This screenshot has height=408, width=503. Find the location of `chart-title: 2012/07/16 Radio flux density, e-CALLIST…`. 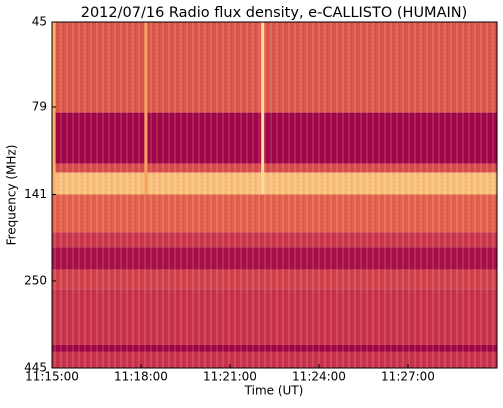

chart-title: 2012/07/16 Radio flux density, e-CALLIST… is located at coordinates (274, 13).